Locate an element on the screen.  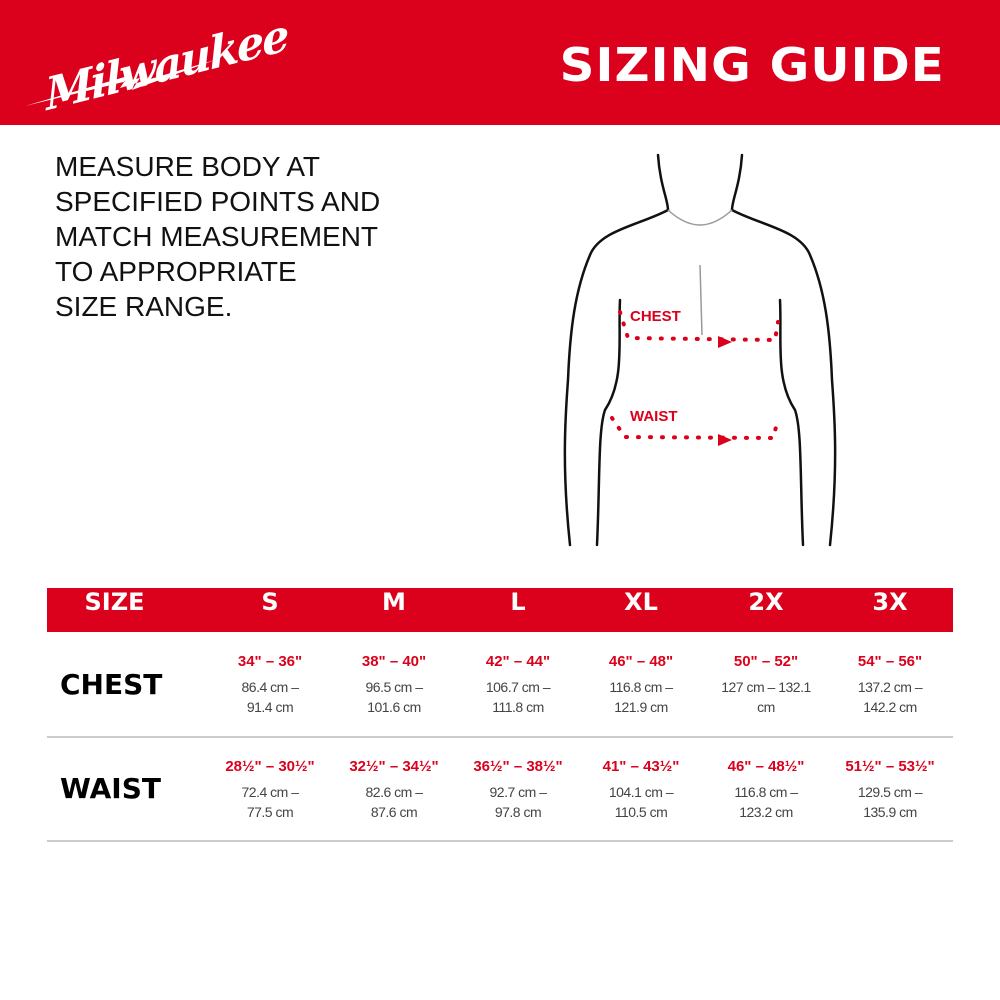
inch-range: 51½" – 53½" is located at coordinates (890, 766).